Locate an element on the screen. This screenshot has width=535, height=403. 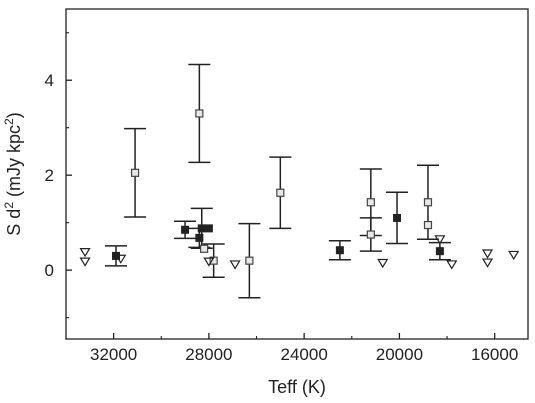
x-tick-label: 16000 is located at coordinates (494, 354).